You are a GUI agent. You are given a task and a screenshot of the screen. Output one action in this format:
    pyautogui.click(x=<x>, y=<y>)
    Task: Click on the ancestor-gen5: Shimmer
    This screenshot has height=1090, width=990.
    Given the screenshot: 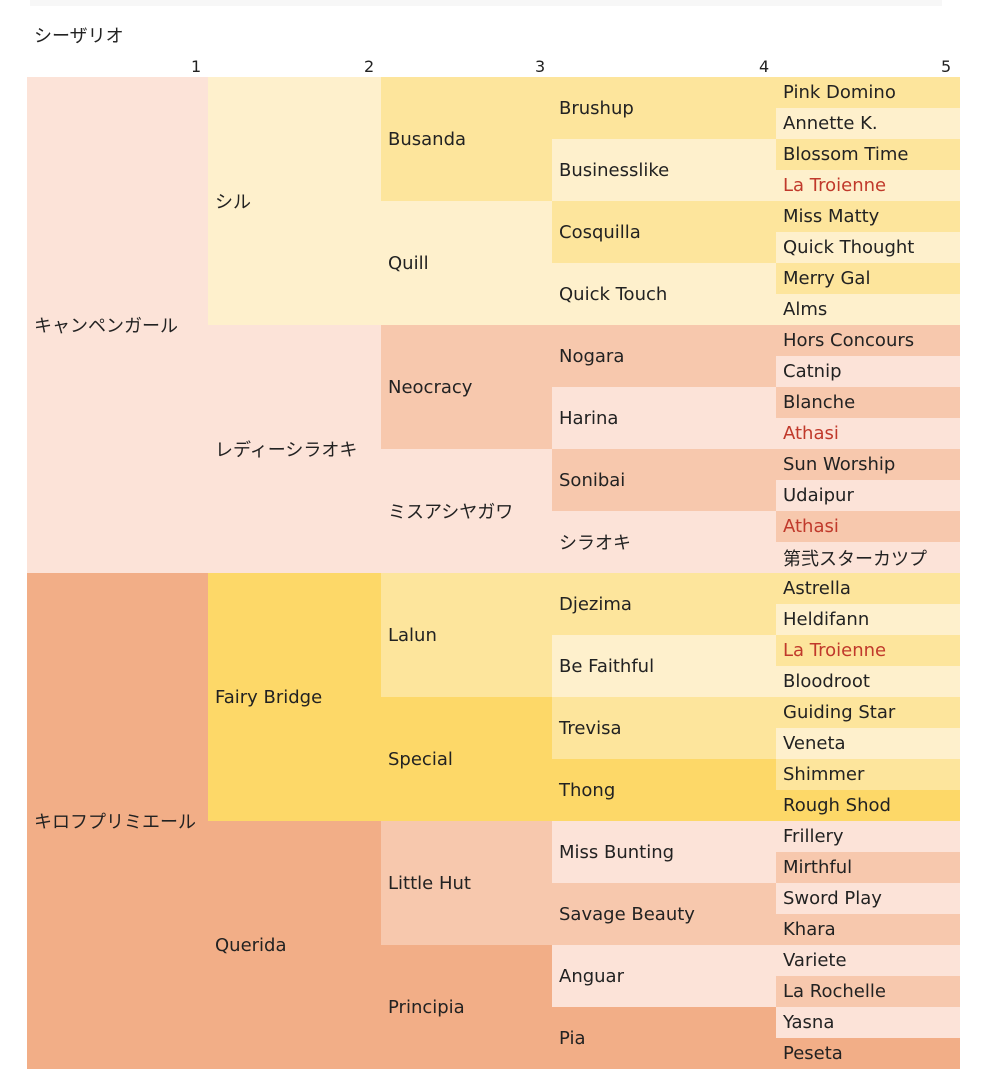 What is the action you would take?
    pyautogui.click(x=868, y=774)
    